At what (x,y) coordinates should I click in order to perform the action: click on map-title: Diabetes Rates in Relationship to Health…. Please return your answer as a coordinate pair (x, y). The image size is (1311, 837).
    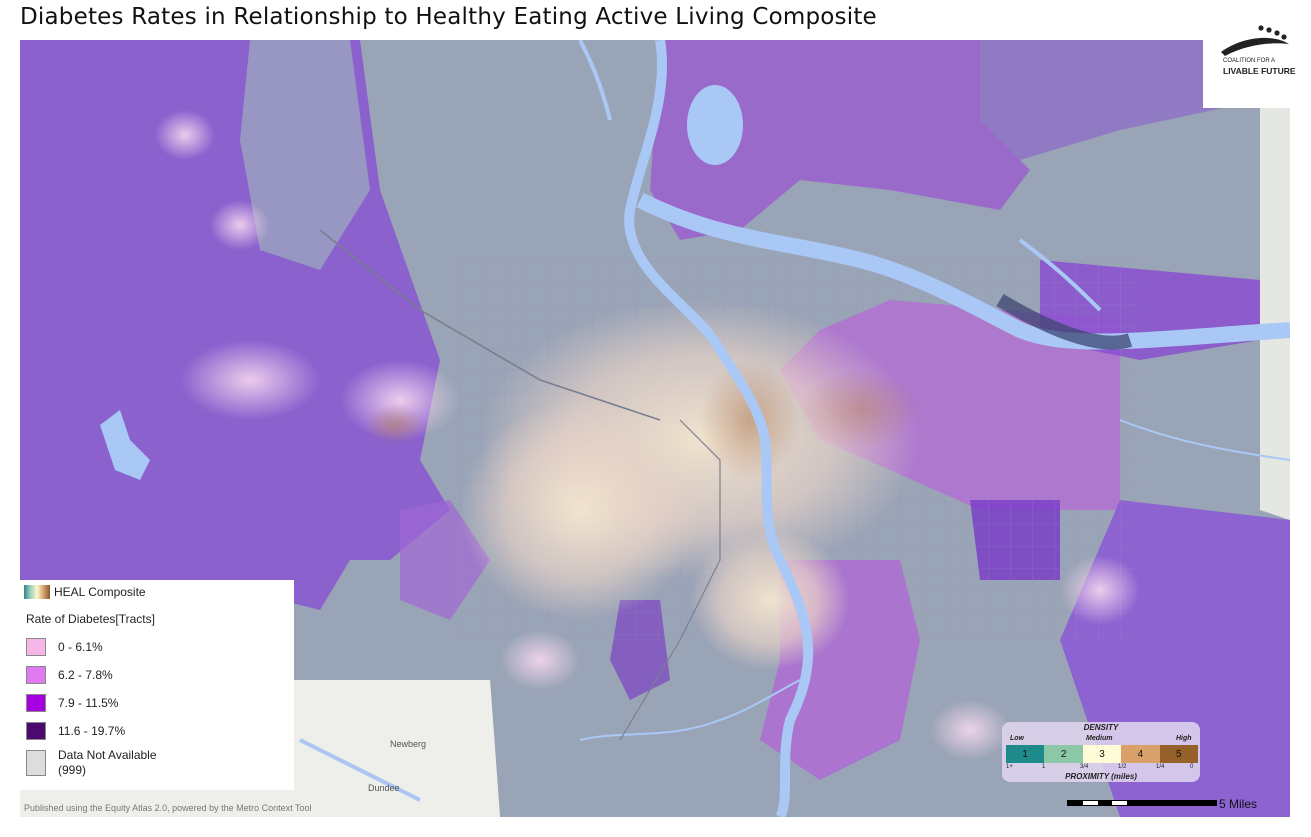
    Looking at the image, I should click on (448, 17).